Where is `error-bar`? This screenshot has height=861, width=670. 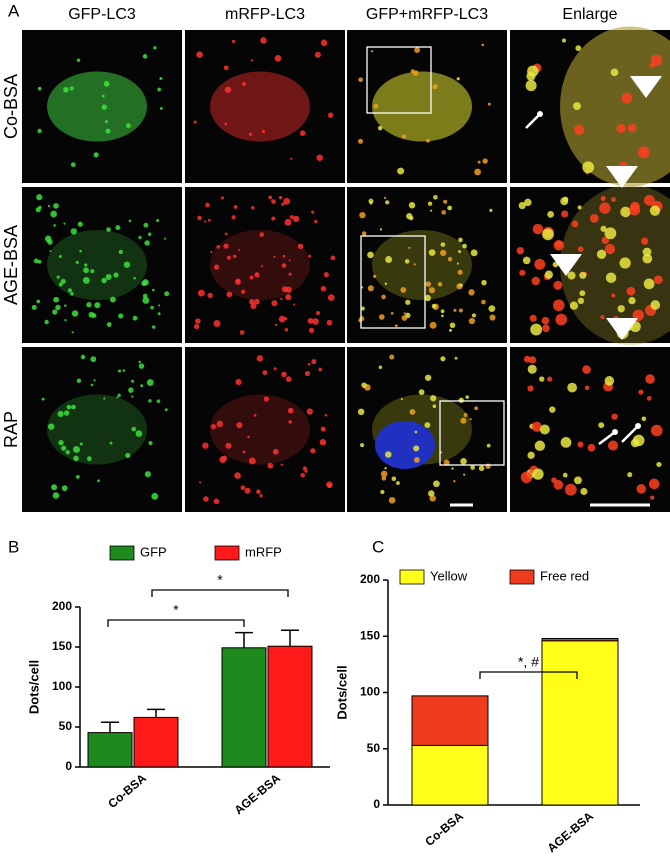
error-bar is located at coordinates (110, 727).